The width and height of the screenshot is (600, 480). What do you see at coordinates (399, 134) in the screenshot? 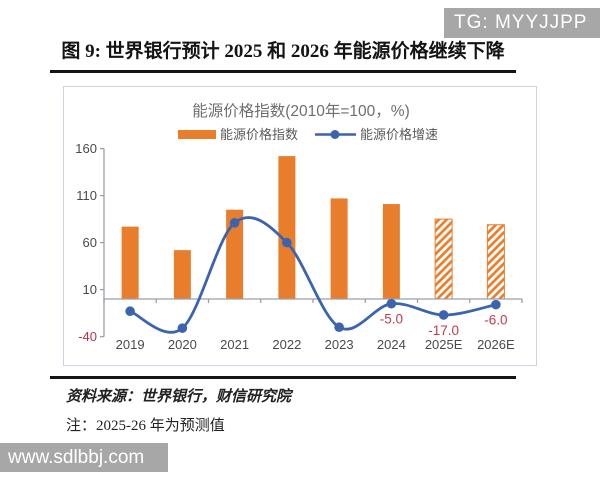
I see `legend-line-label: 能源价格增速` at bounding box center [399, 134].